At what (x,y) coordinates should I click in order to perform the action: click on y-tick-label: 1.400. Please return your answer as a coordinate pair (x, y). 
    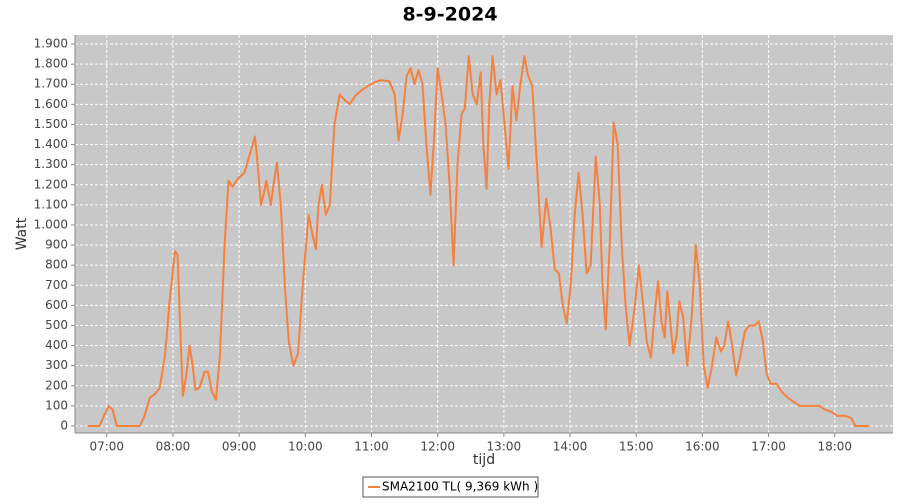
    Looking at the image, I should click on (51, 144).